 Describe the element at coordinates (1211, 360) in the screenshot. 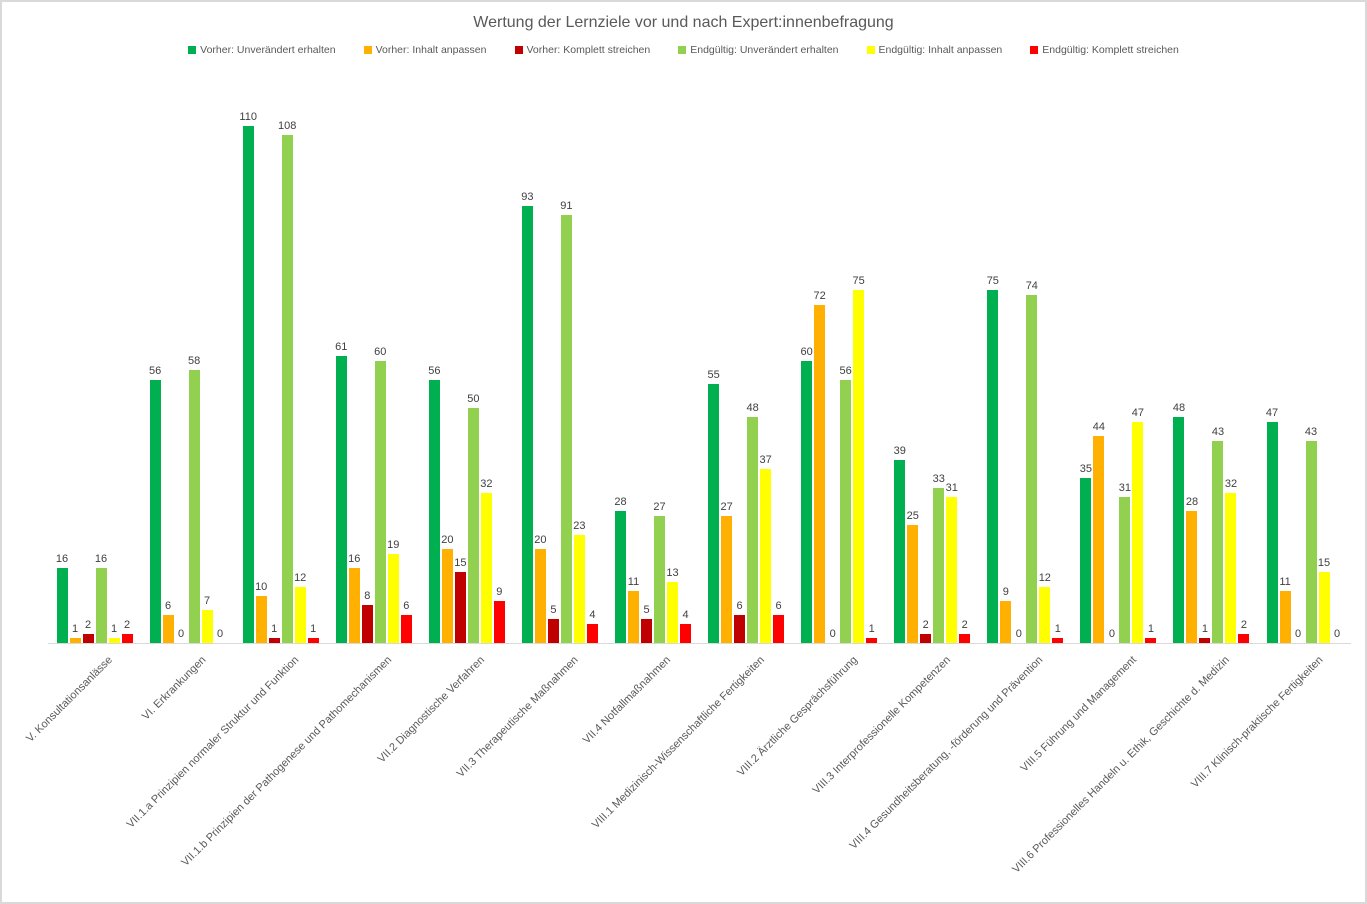

I see `bar-group: 48 28 1 43 32 2` at that location.